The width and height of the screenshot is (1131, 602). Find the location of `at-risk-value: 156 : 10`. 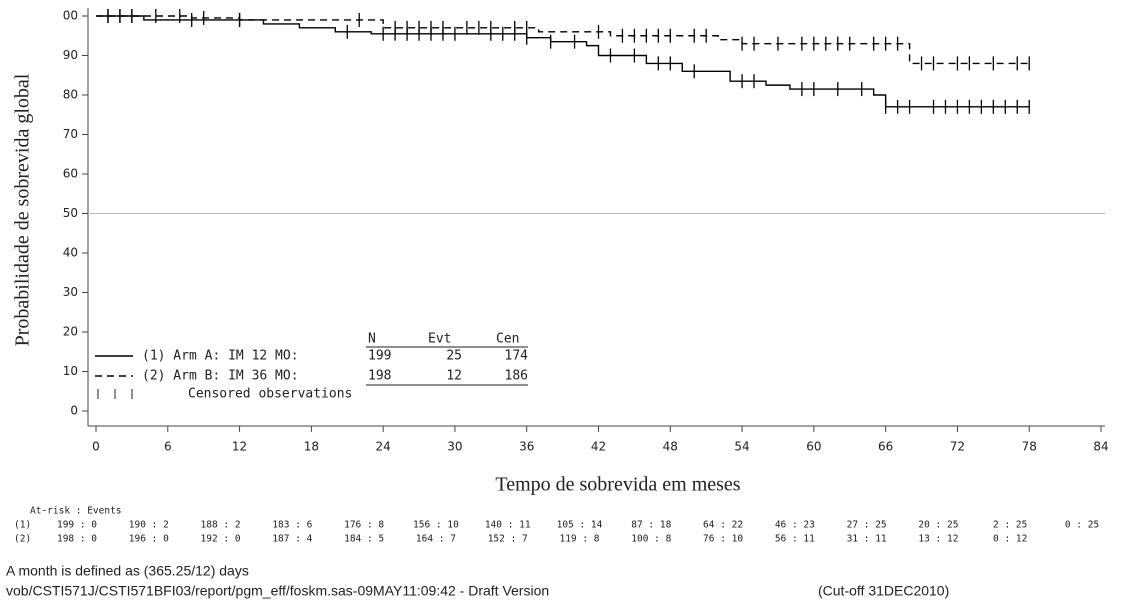

at-risk-value: 156 : 10 is located at coordinates (436, 525).